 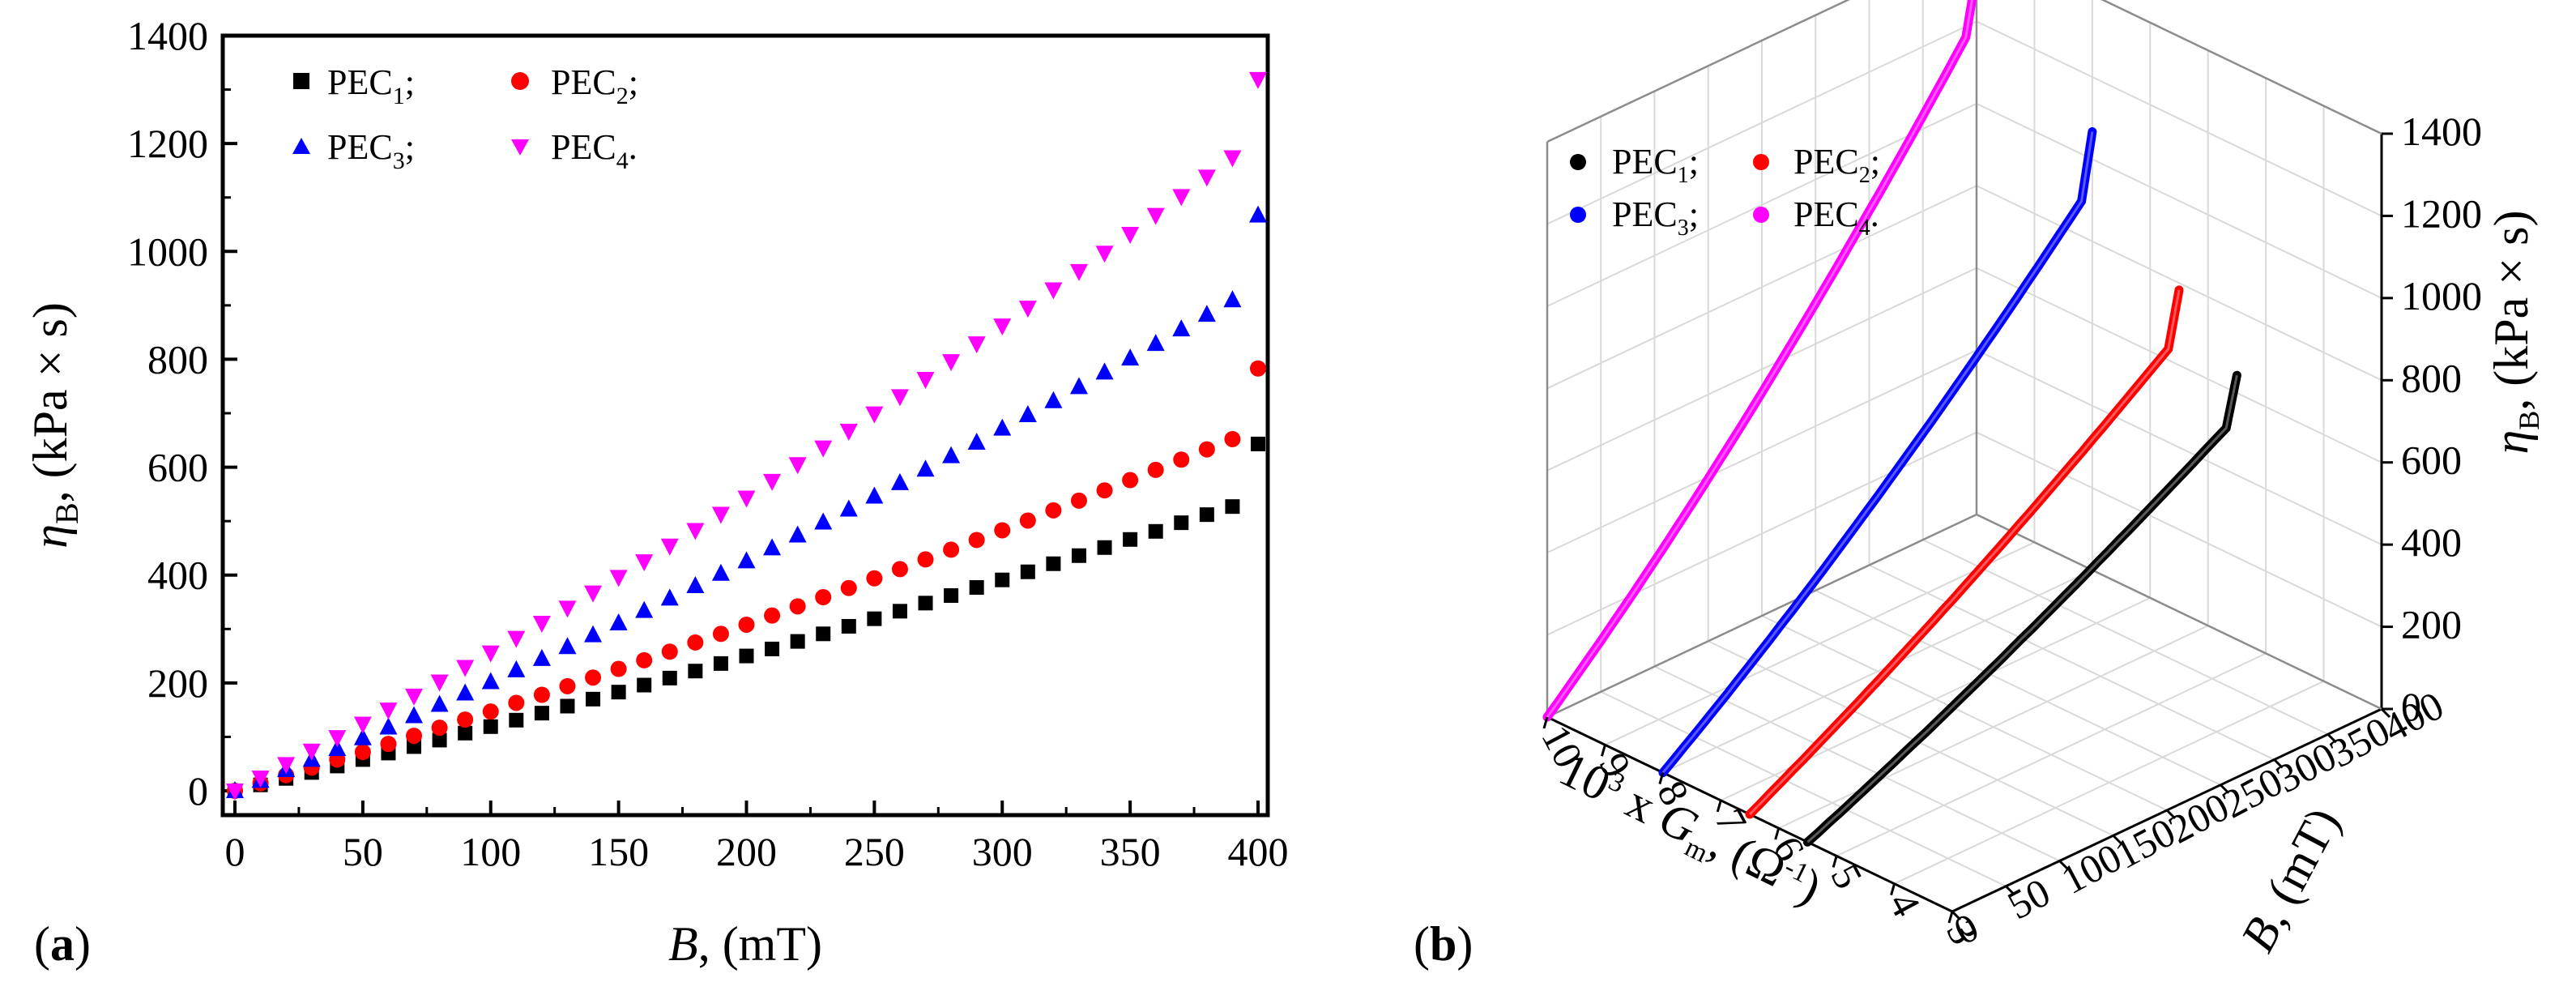 I want to click on y-tick-label-a: 600, so click(x=178, y=467).